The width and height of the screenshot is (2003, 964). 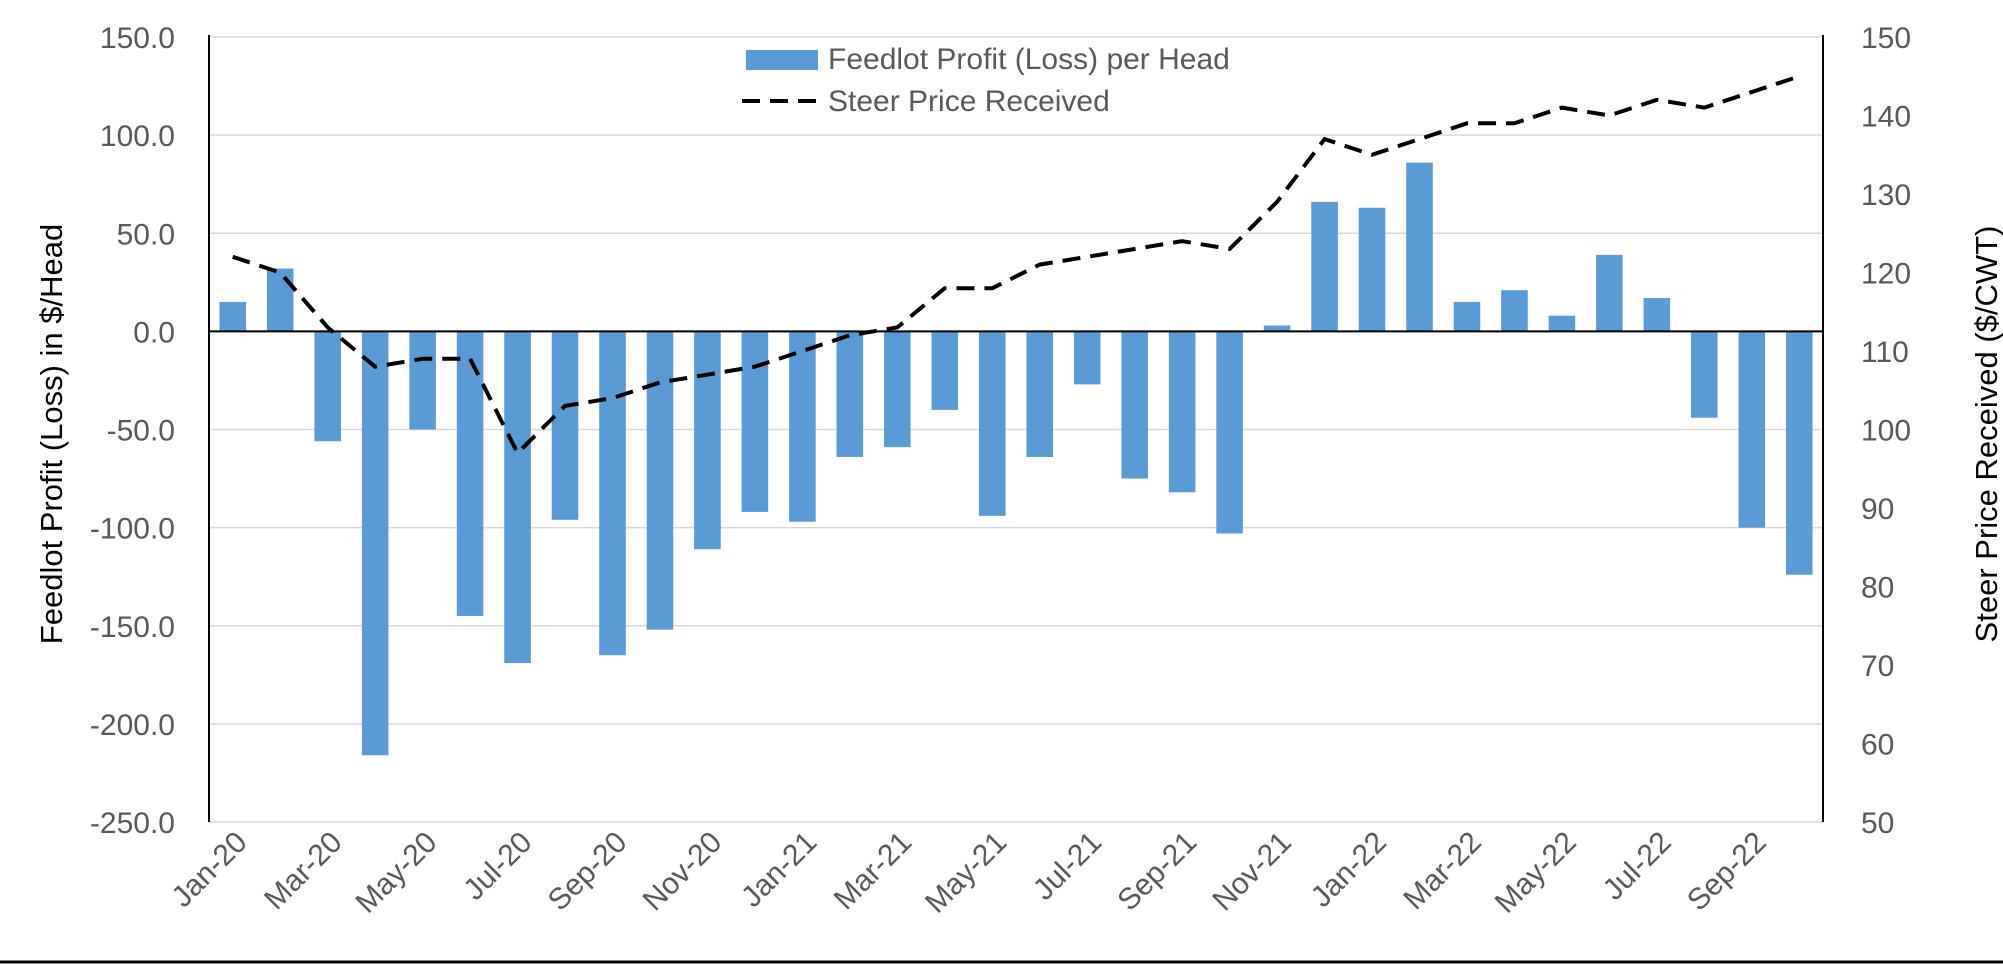 I want to click on left-tick-label: 0.0, so click(x=154, y=332).